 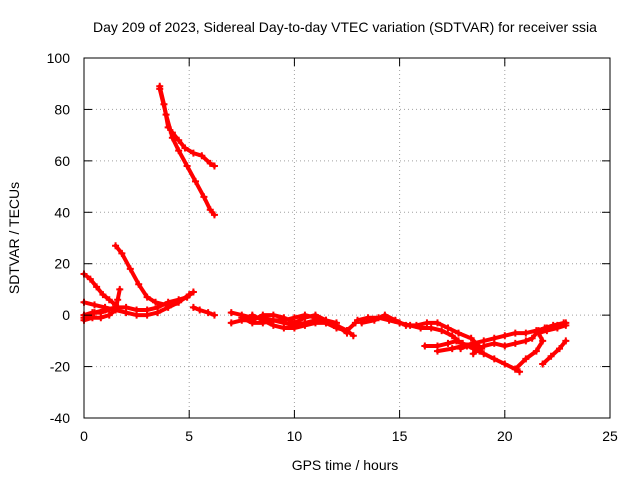 I want to click on y-axis-label: SDTVAR / TECUs, so click(x=14, y=238).